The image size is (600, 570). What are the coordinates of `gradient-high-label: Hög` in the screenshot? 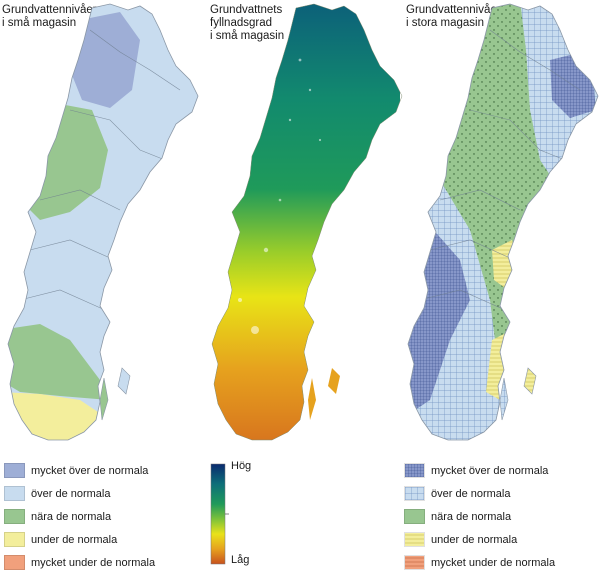 It's located at (241, 466).